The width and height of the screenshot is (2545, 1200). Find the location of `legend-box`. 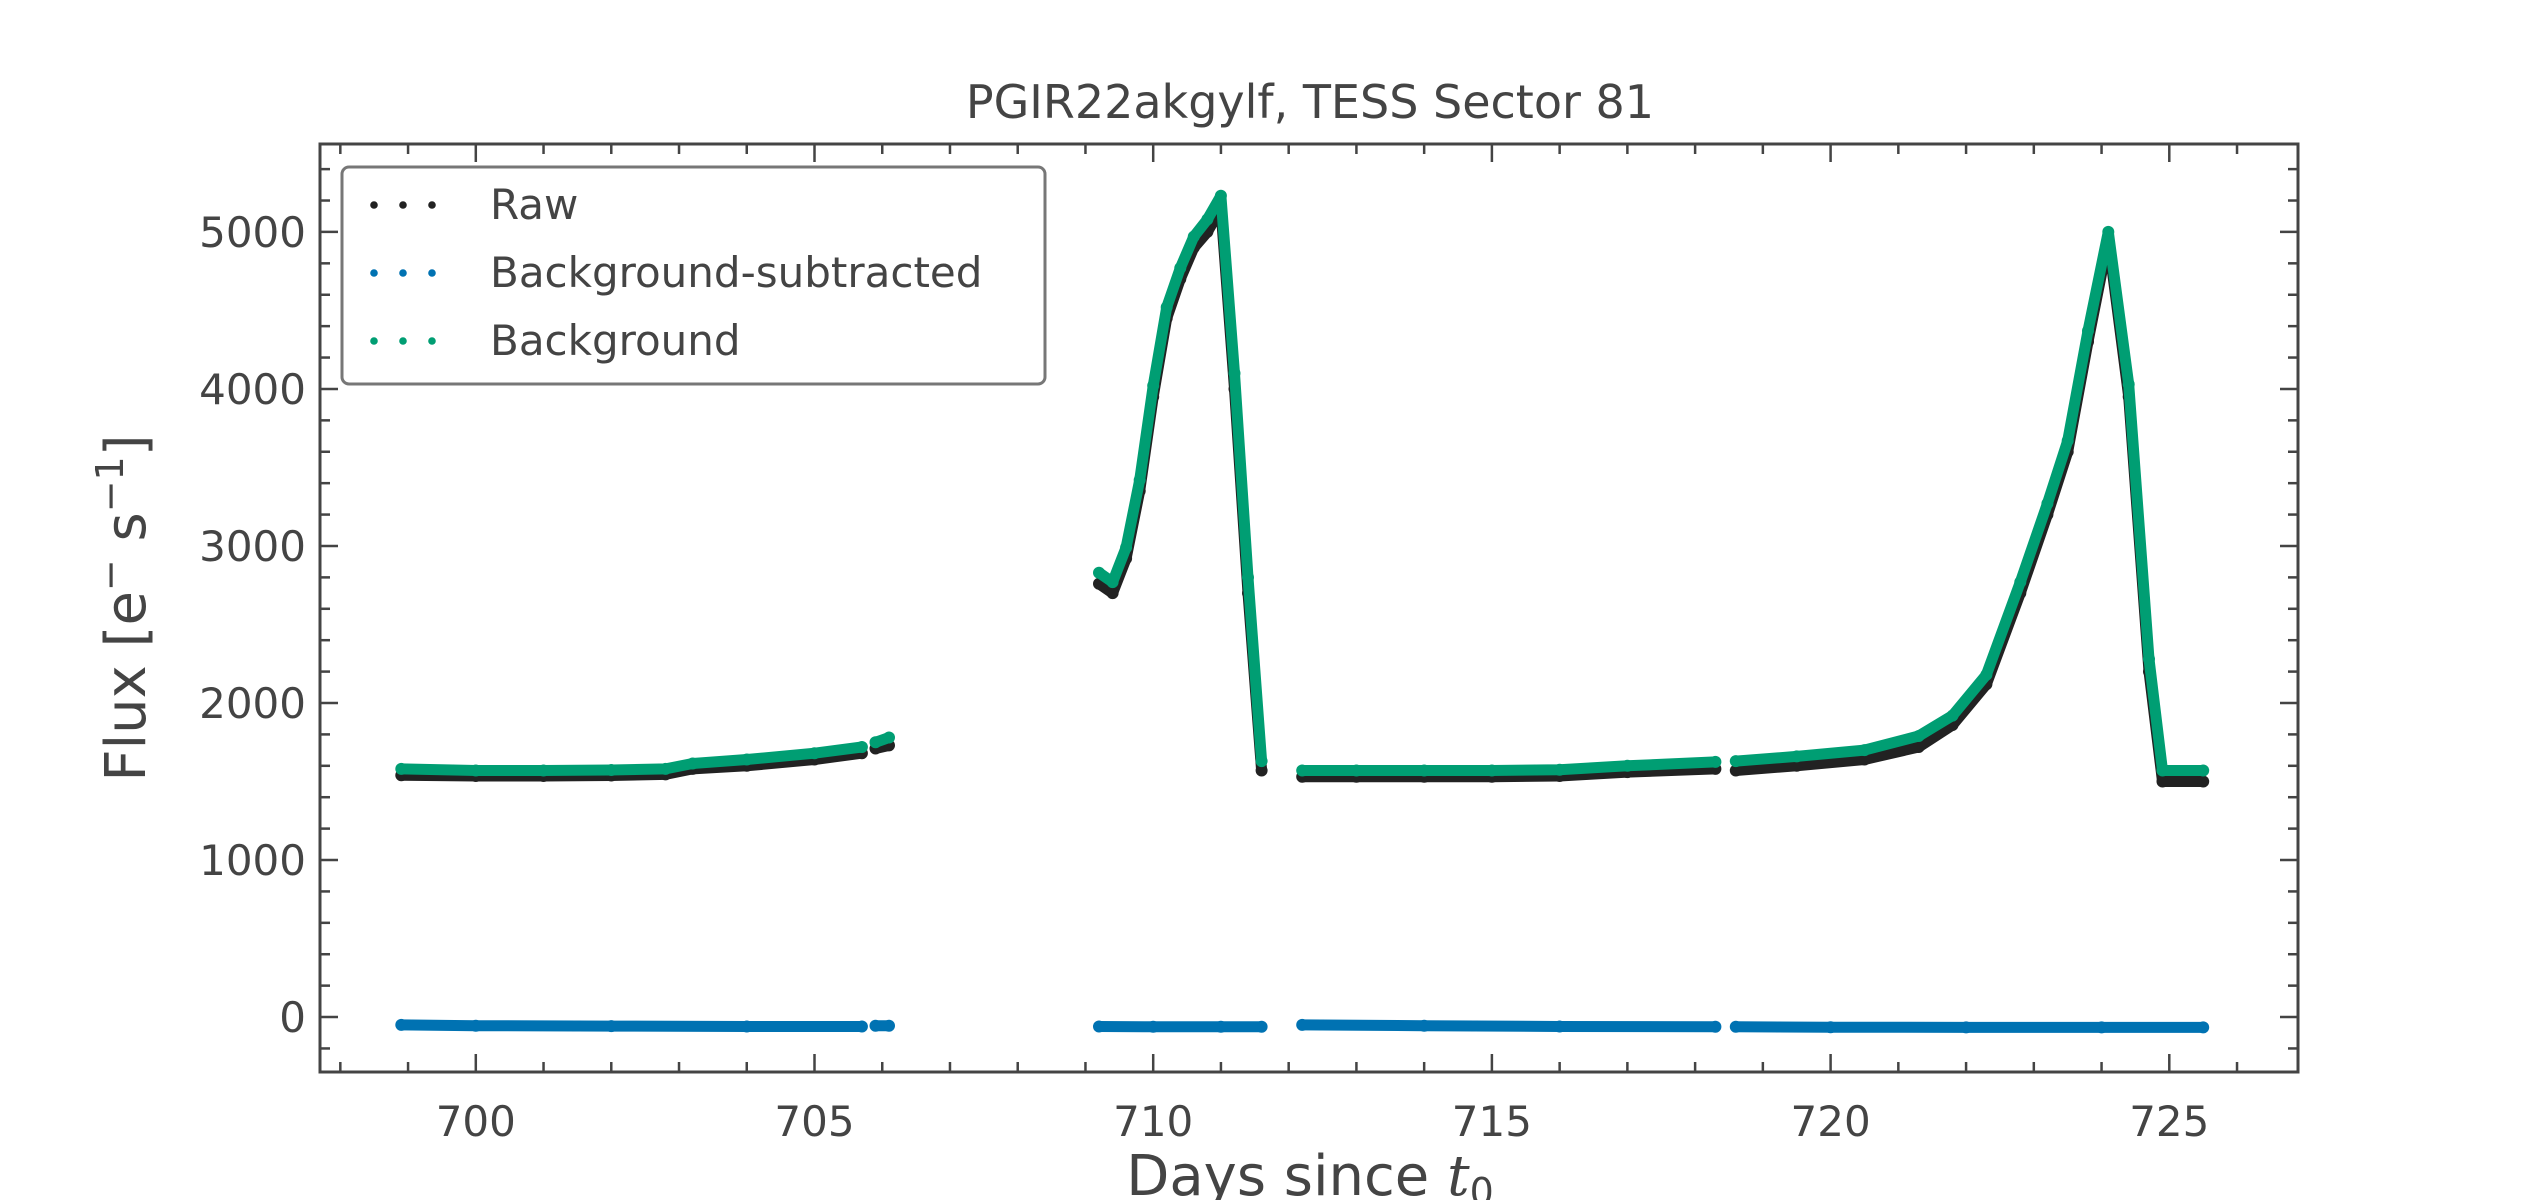

legend-box is located at coordinates (693, 275).